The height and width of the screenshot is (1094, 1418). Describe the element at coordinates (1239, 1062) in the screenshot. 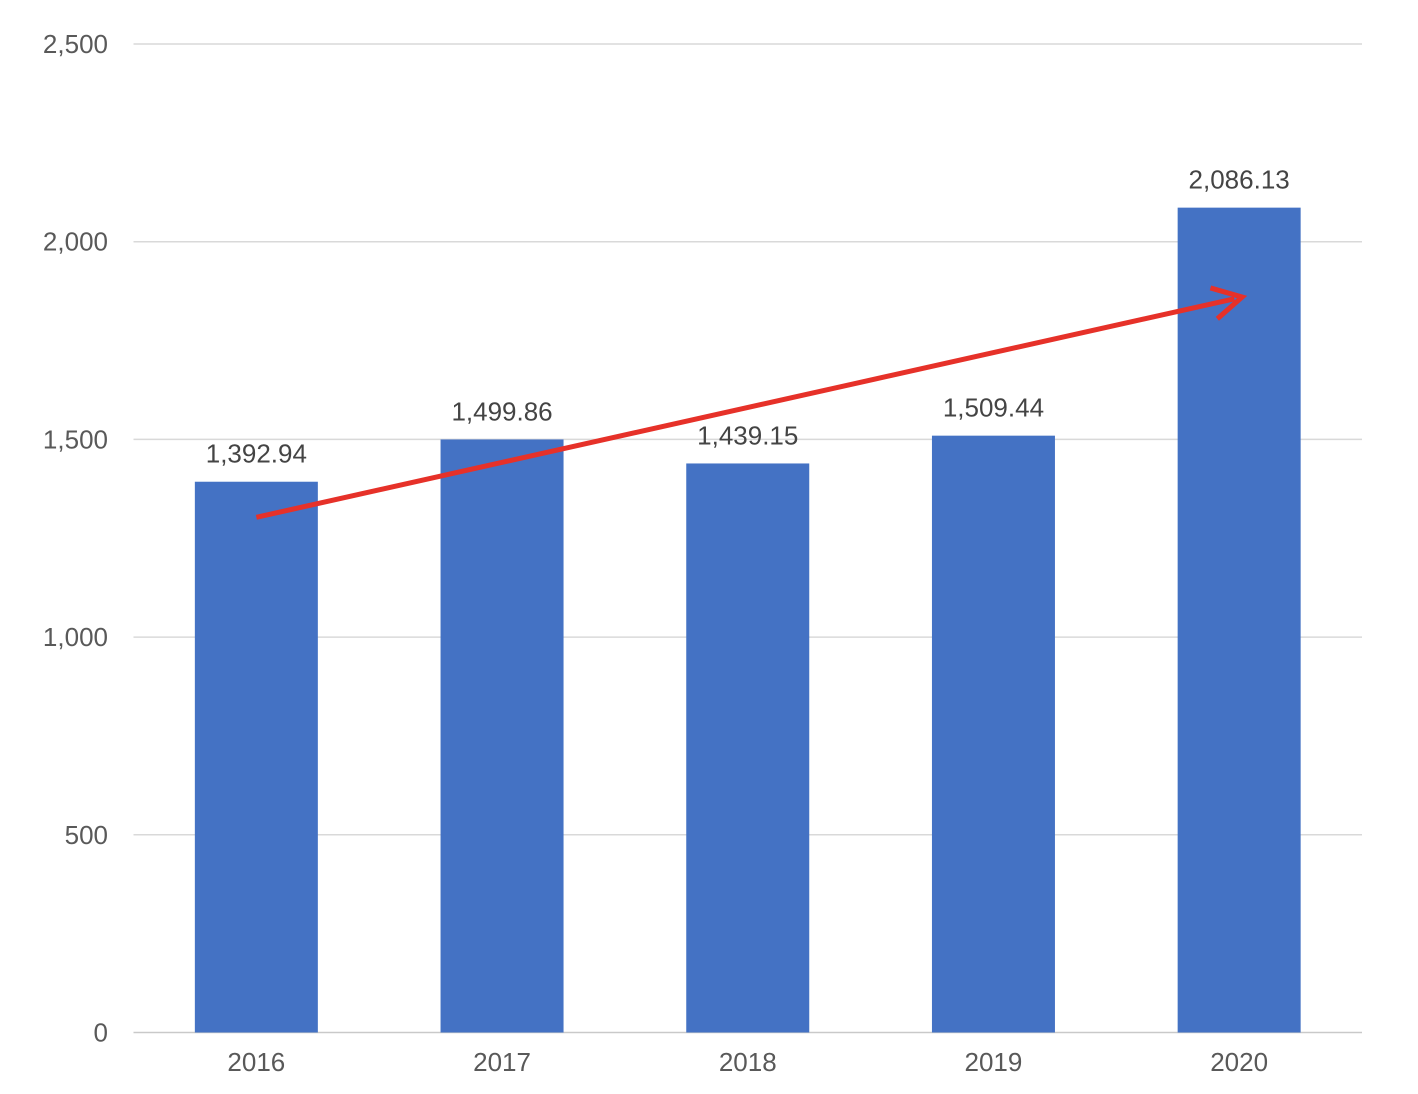

I see `x-tick-label-2020: 2020` at that location.